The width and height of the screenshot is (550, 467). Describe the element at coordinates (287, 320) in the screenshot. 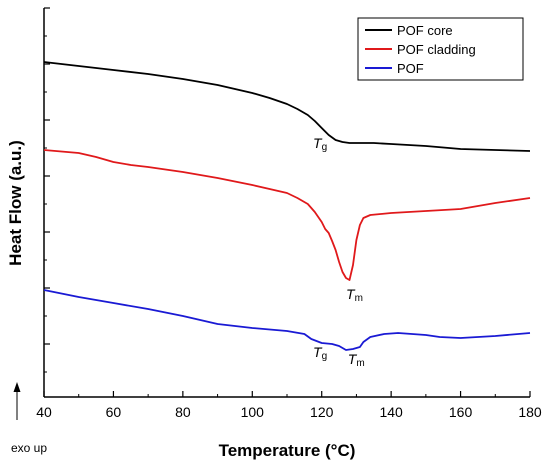

I see `series-line-pof` at that location.